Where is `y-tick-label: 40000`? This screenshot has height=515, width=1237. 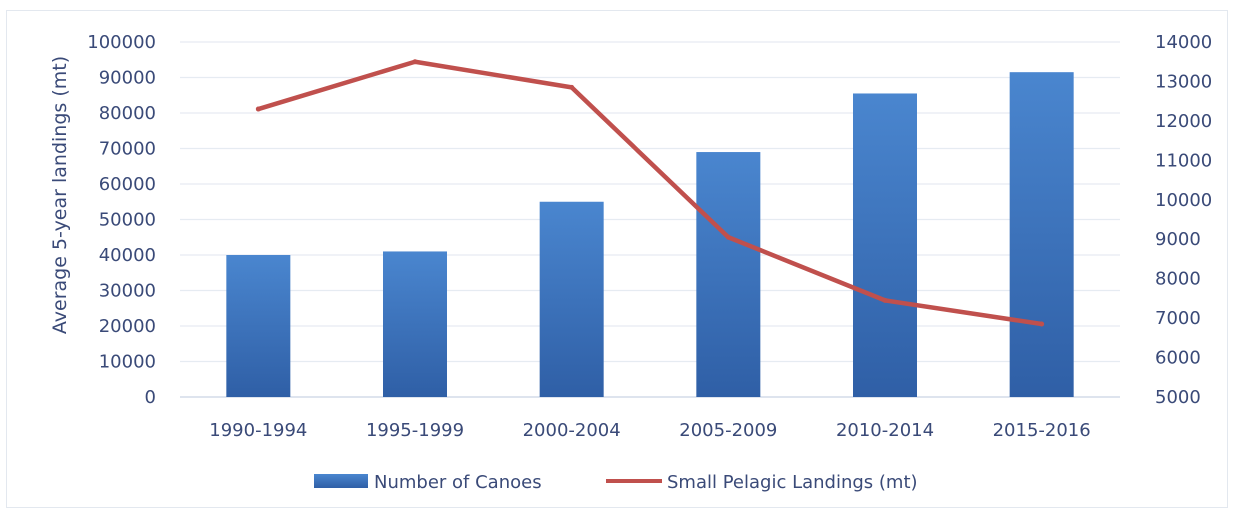
y-tick-label: 40000 is located at coordinates (127, 255).